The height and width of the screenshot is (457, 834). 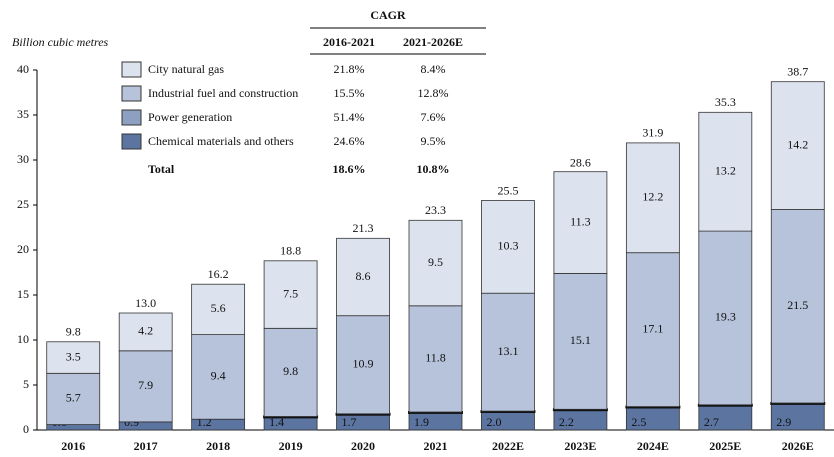 I want to click on total-cagr: 10.8%, so click(x=433, y=169).